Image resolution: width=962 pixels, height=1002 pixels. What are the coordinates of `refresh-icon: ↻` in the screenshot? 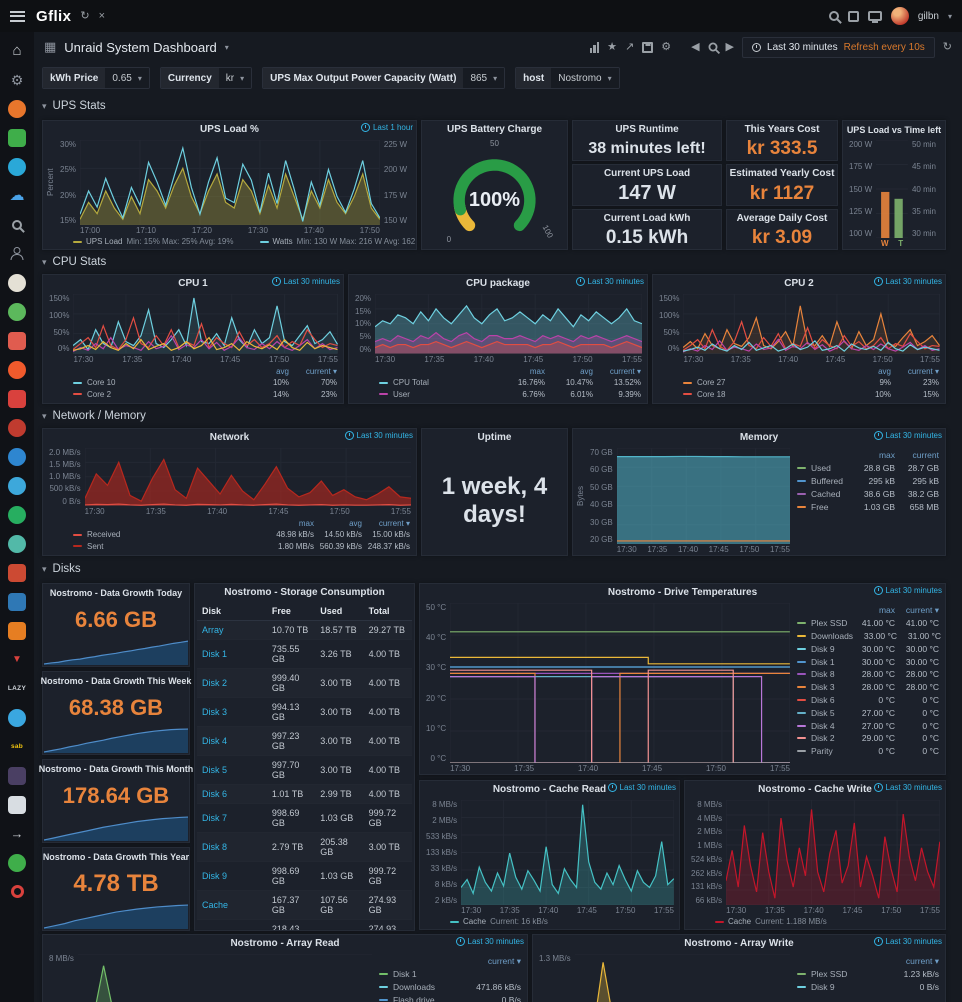 It's located at (947, 46).